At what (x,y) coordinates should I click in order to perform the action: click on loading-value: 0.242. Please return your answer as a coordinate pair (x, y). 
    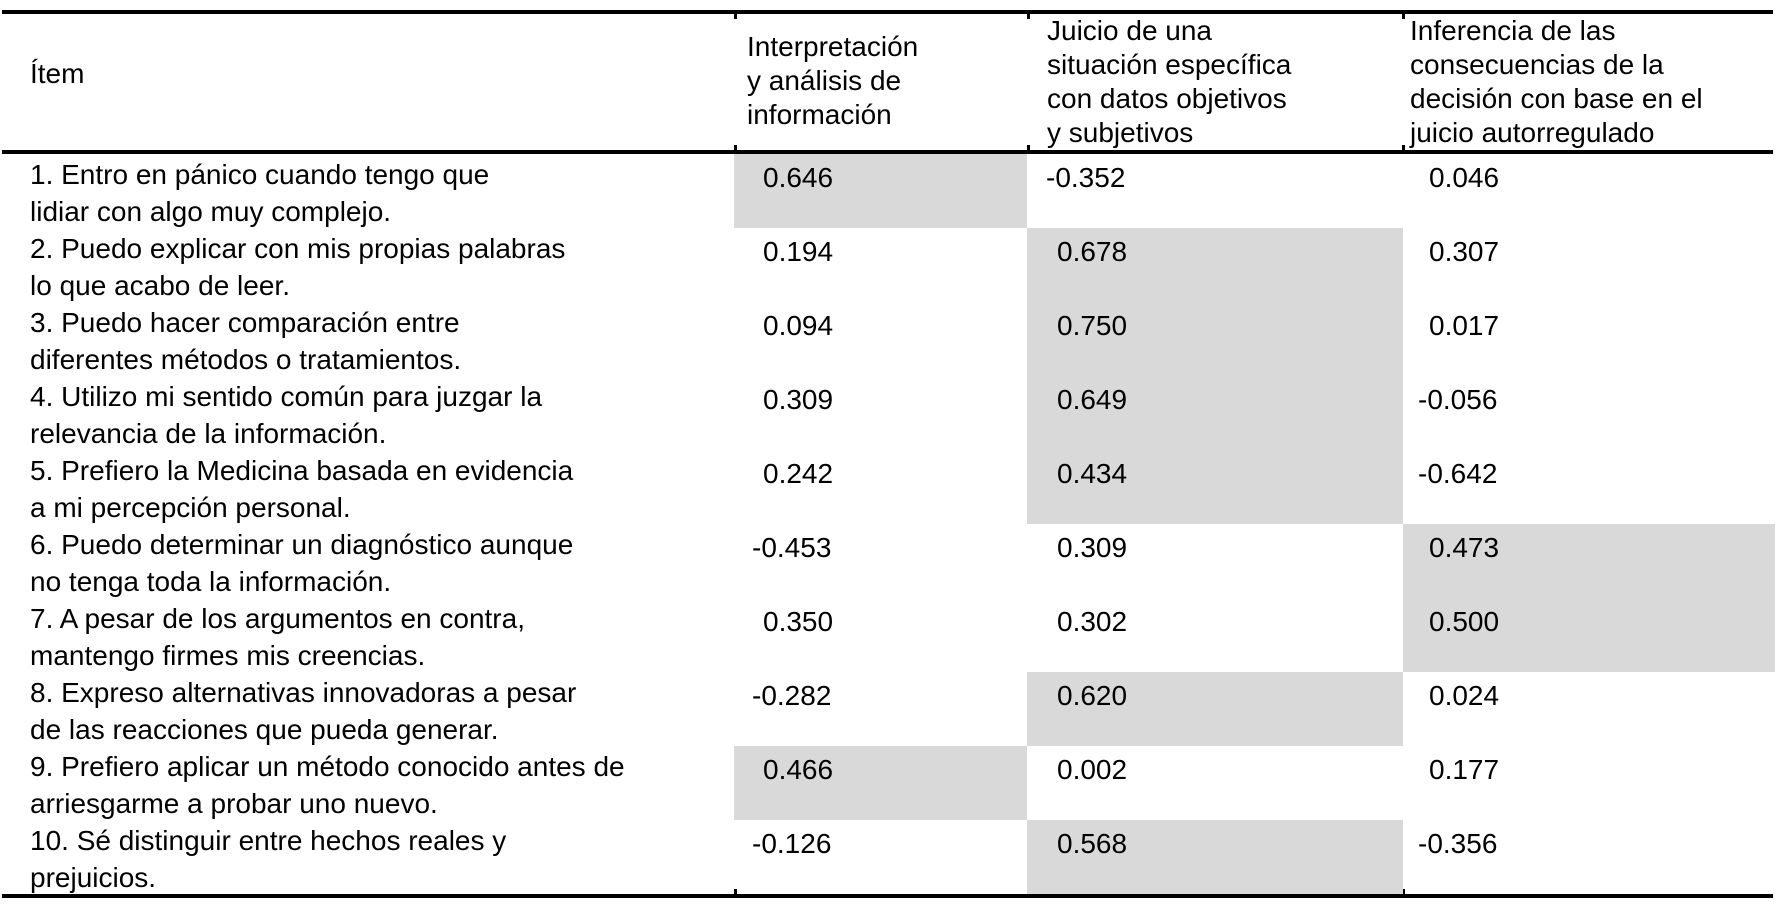
    Looking at the image, I should click on (798, 473).